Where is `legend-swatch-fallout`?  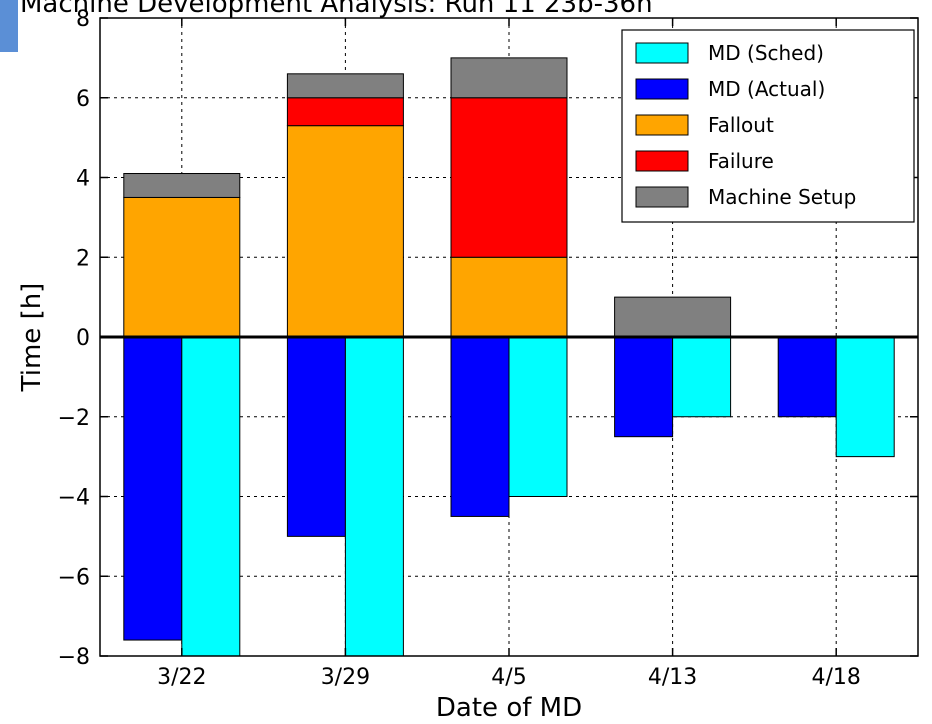 legend-swatch-fallout is located at coordinates (662, 125).